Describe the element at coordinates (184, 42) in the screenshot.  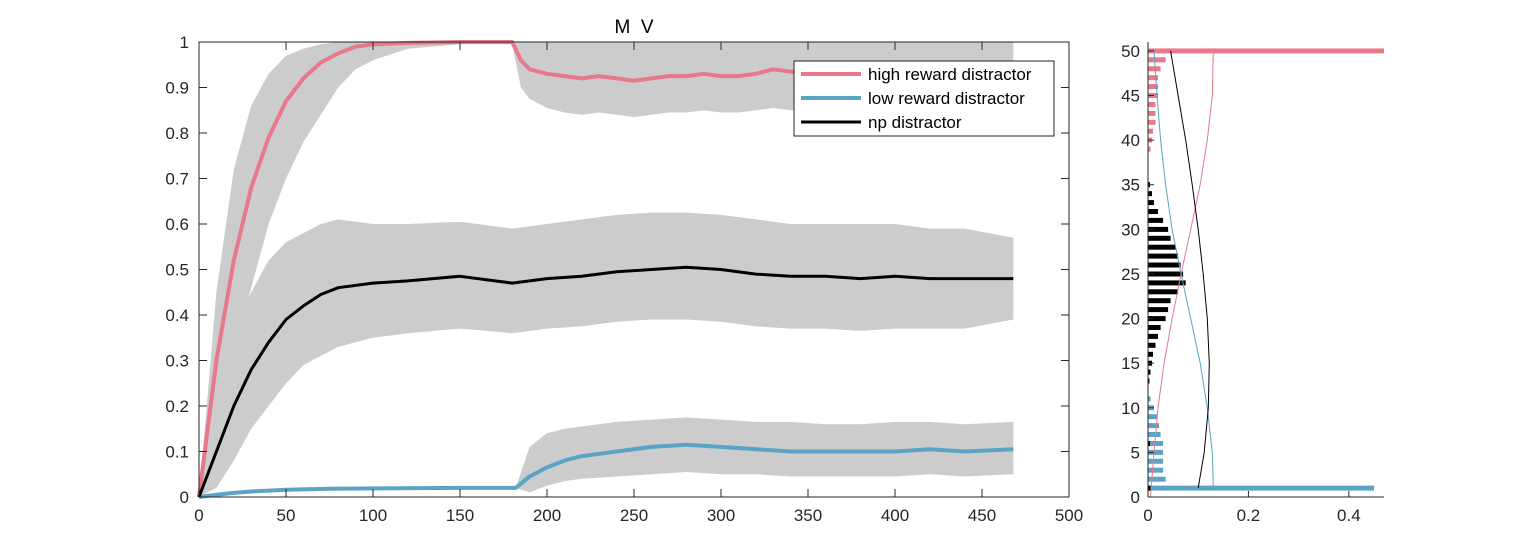
I see `y-tick-label: 1` at that location.